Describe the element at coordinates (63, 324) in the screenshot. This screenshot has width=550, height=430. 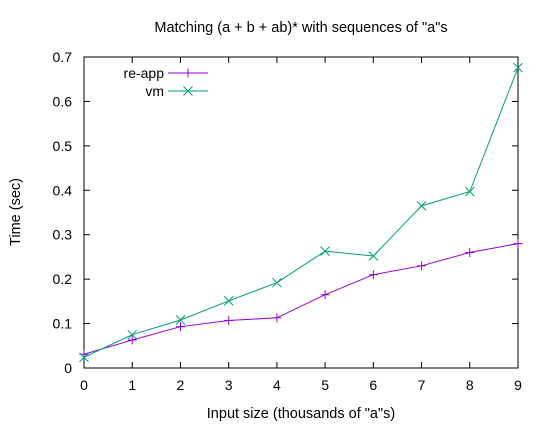
I see `y-tick-label: 0.1` at that location.